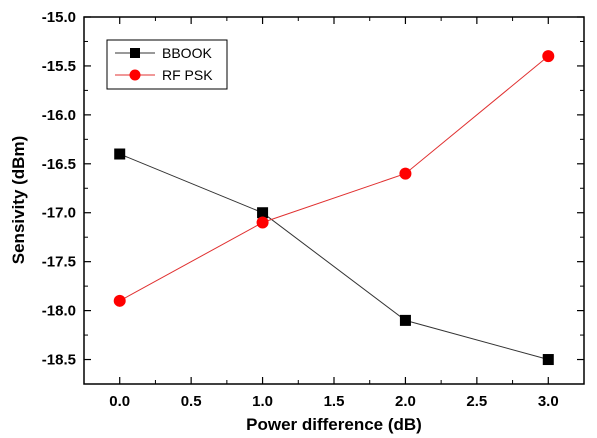 This screenshot has height=438, width=597. What do you see at coordinates (18, 200) in the screenshot?
I see `y-axis-title: Sensivity (dBm)` at bounding box center [18, 200].